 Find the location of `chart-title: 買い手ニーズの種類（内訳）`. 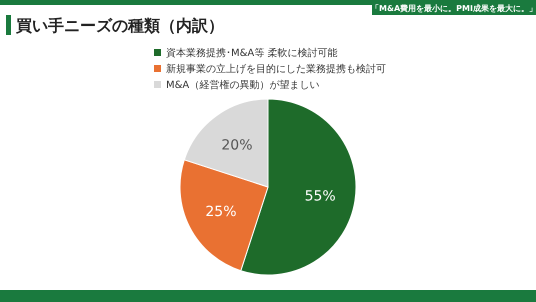

chart-title: 買い手ニーズの種類（内訳） is located at coordinates (119, 25).